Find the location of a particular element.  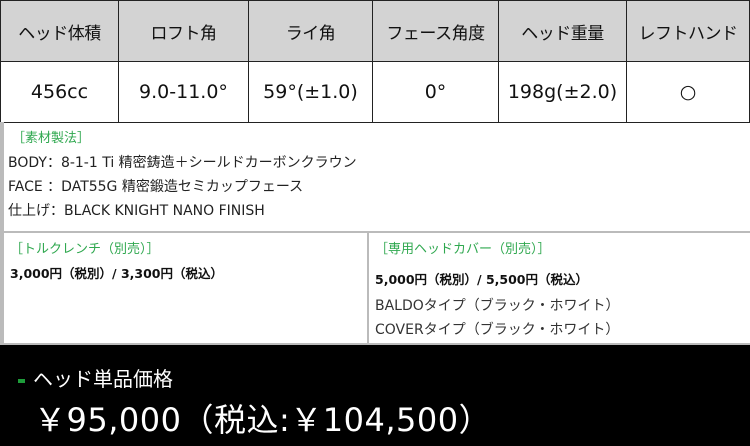

price-label: ヘッド単品価格 is located at coordinates (95, 377).